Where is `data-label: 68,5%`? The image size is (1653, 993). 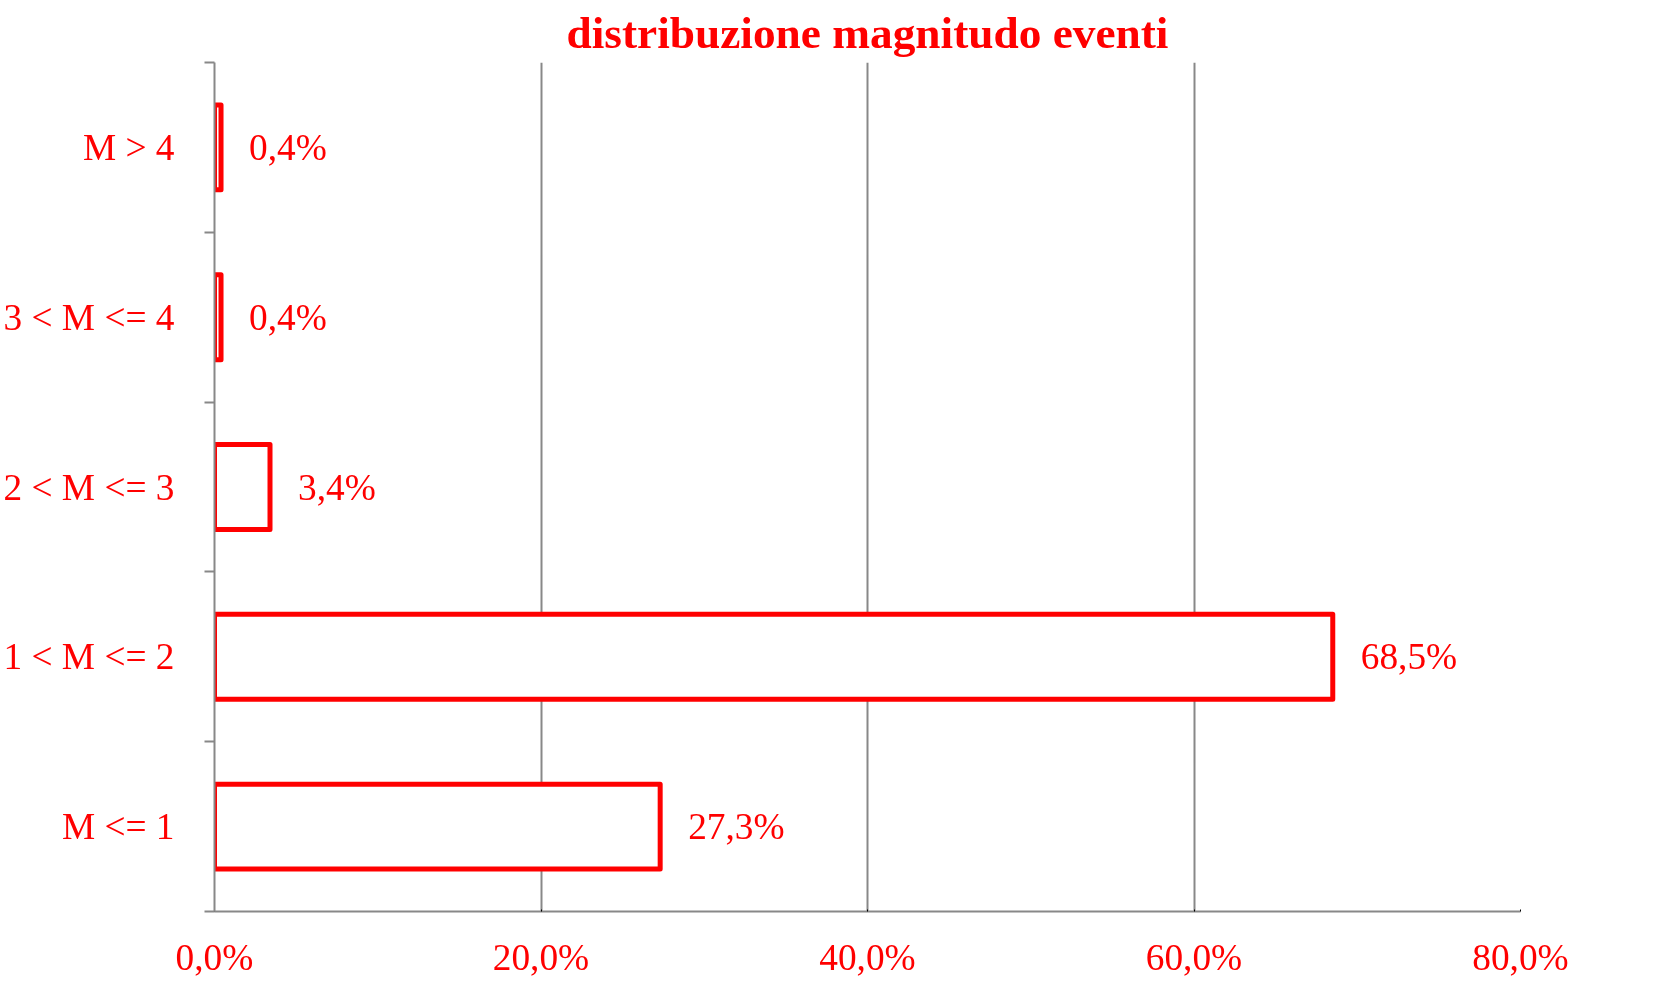
data-label: 68,5% is located at coordinates (1409, 657).